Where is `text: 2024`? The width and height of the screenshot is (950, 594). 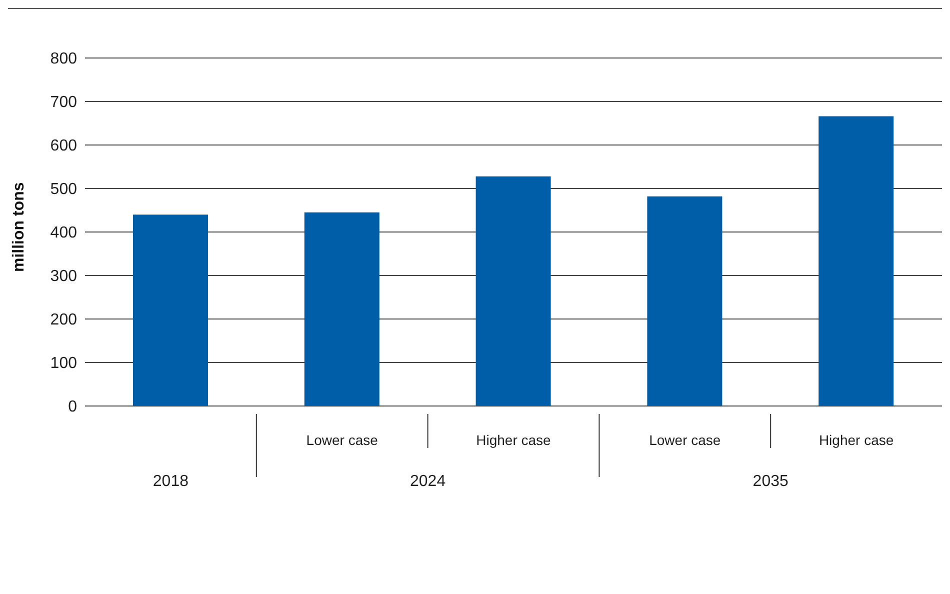 text: 2024 is located at coordinates (428, 481).